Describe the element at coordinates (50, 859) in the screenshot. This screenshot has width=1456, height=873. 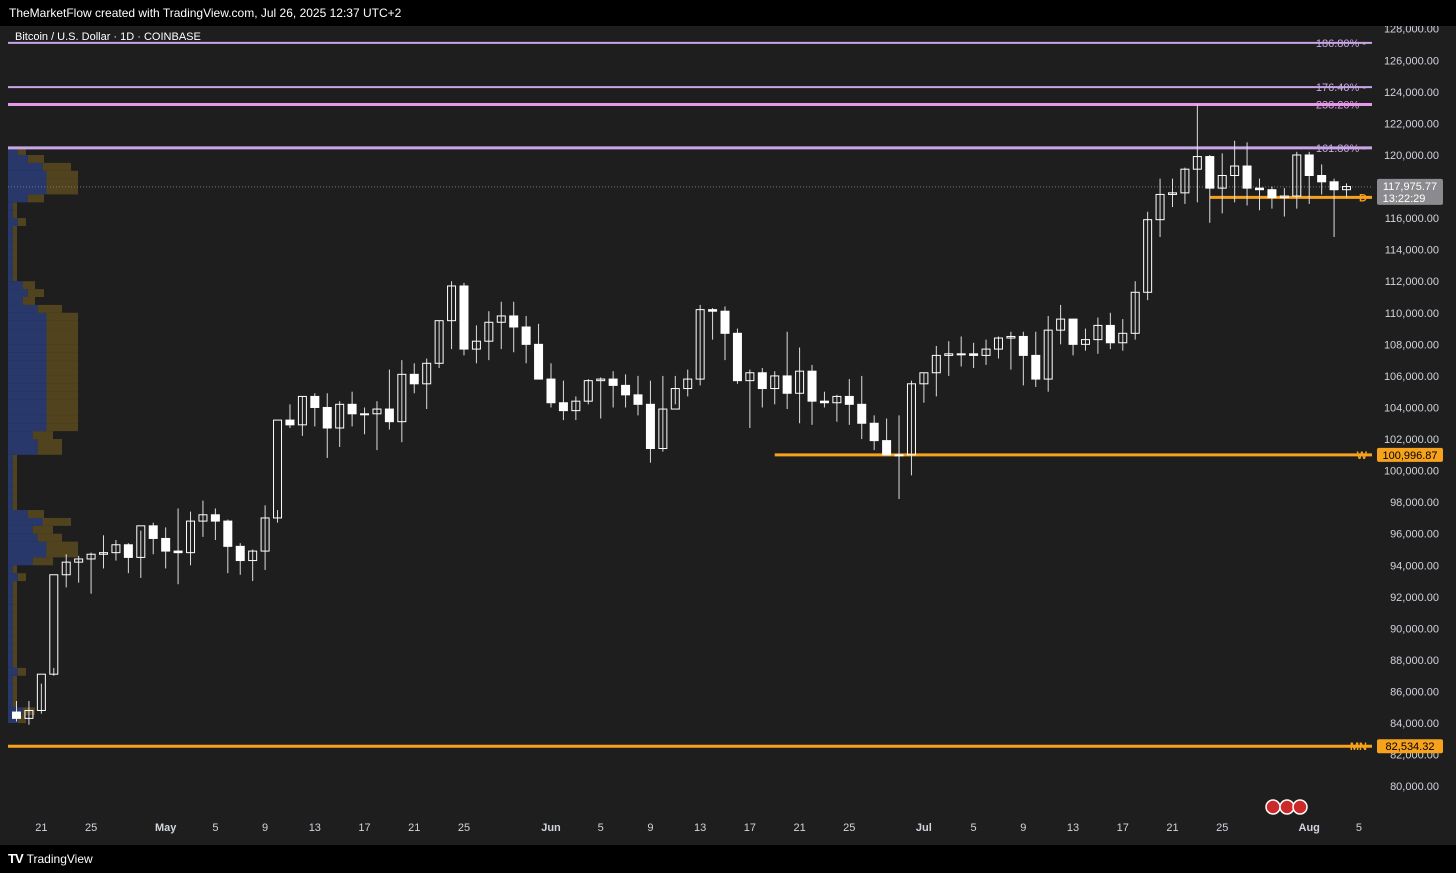
I see `tradingview-brand: TV TradingView` at that location.